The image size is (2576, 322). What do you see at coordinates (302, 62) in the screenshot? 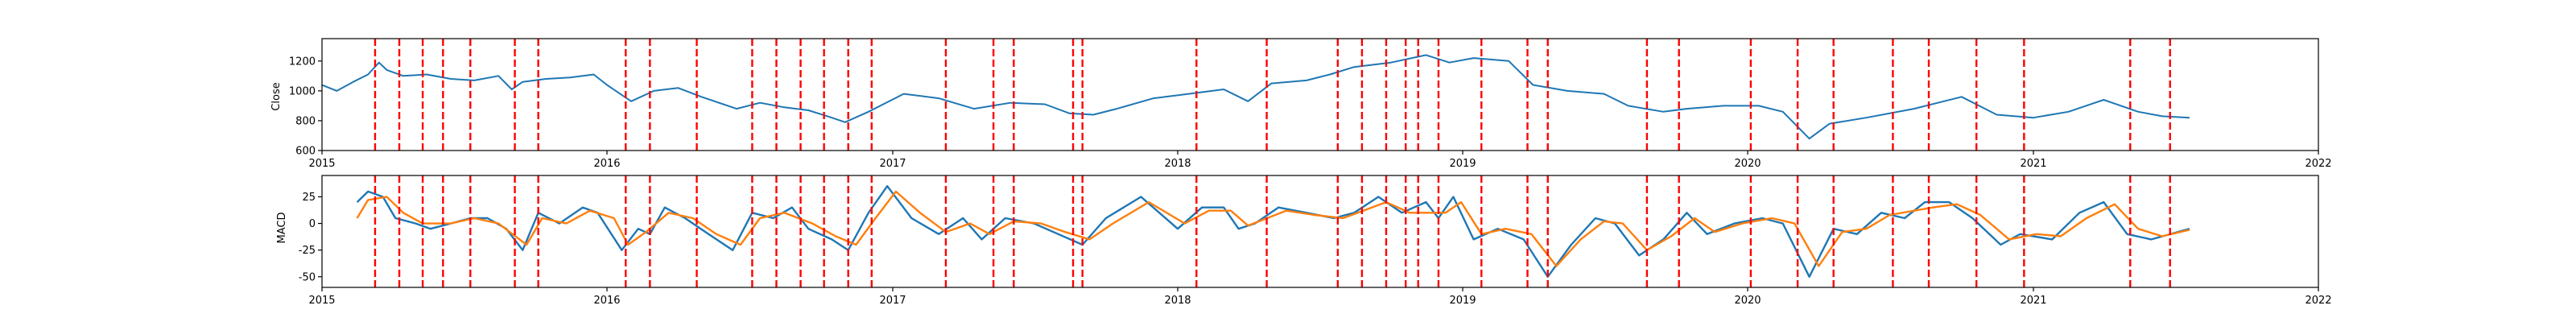
I see `y-tick-label: 1200` at bounding box center [302, 62].